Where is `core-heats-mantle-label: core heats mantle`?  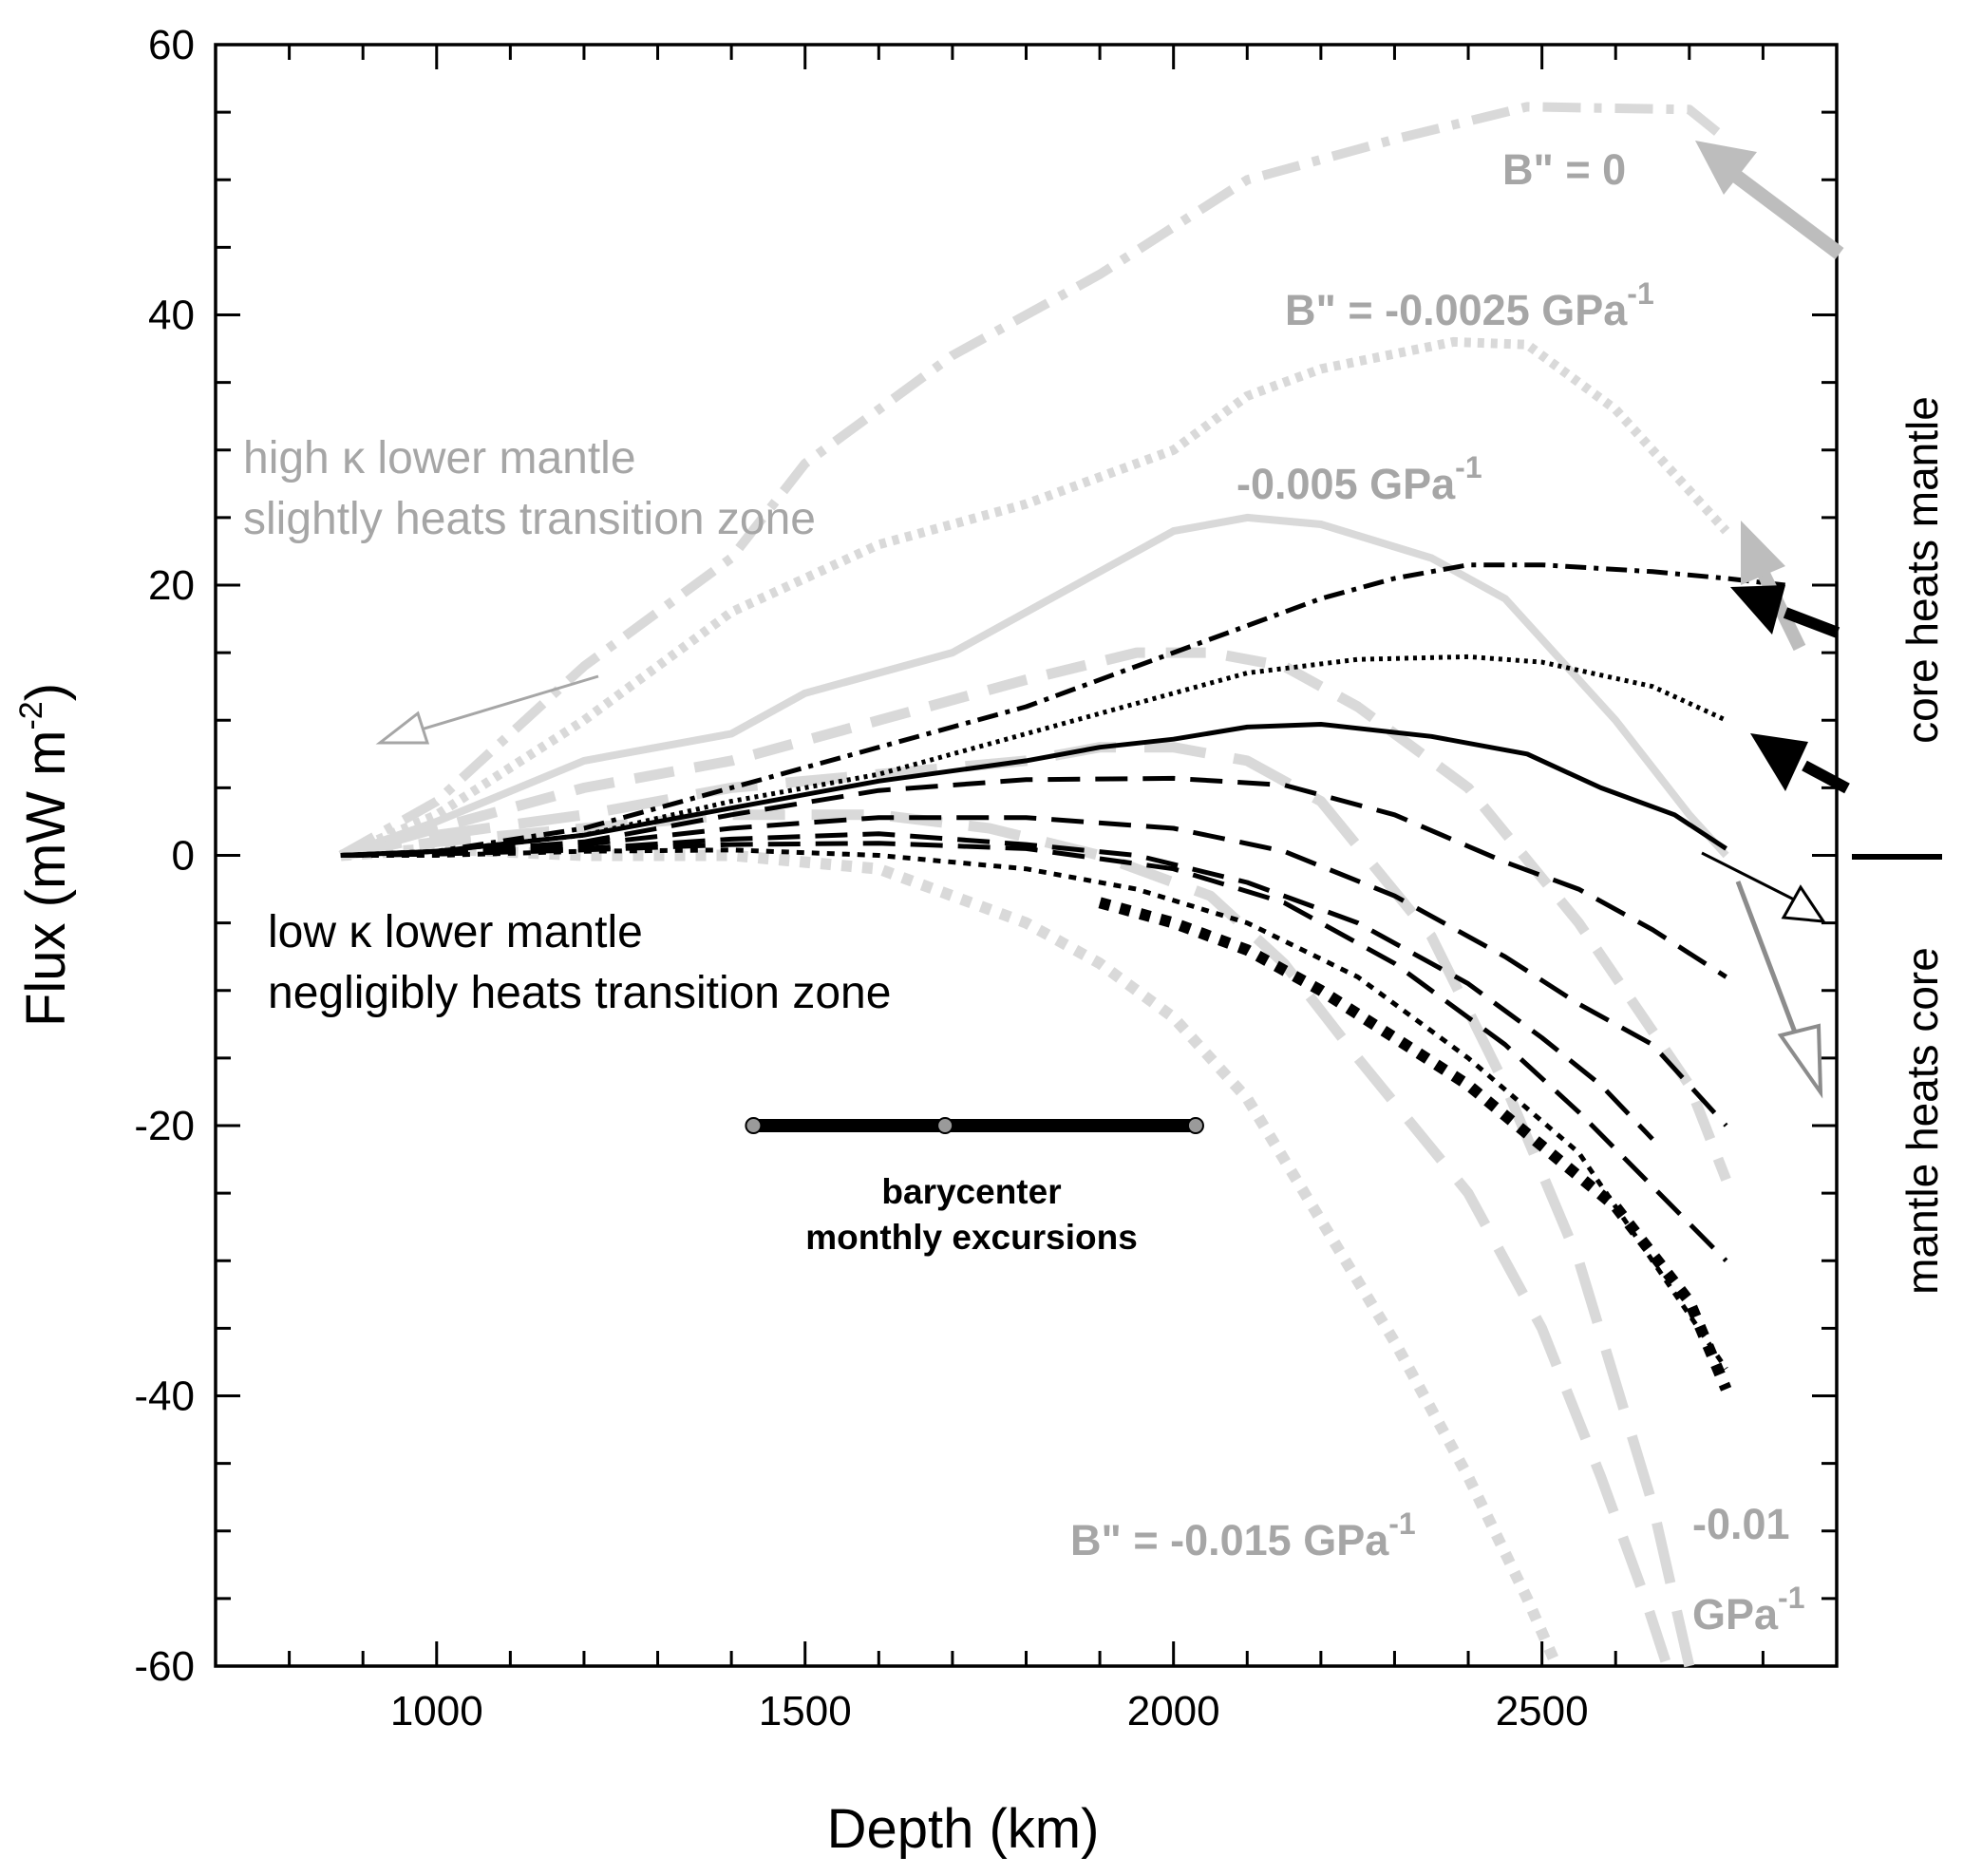 core-heats-mantle-label: core heats mantle is located at coordinates (1922, 570).